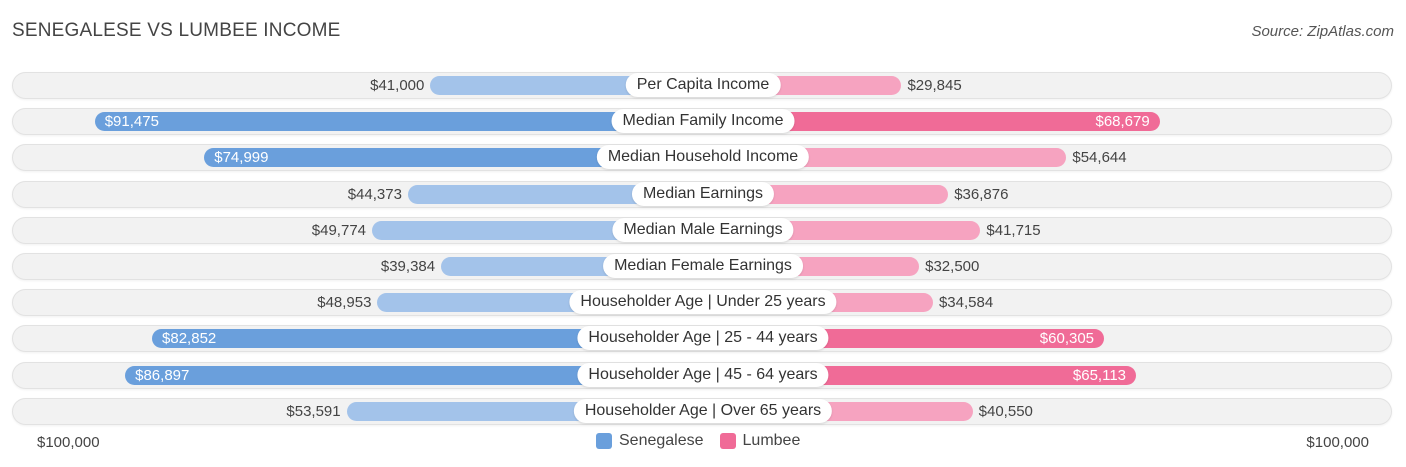 The image size is (1406, 467). I want to click on category-label: Householder Age | Under 25 years, so click(703, 302).